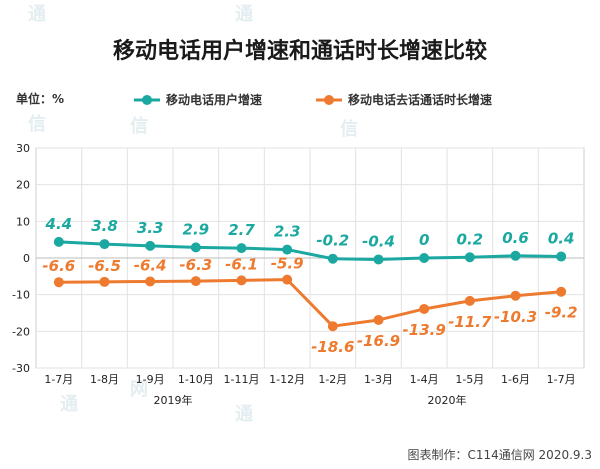 Image resolution: width=600 pixels, height=469 pixels. Describe the element at coordinates (447, 400) in the screenshot. I see `year-label-2020: 2020年` at that location.